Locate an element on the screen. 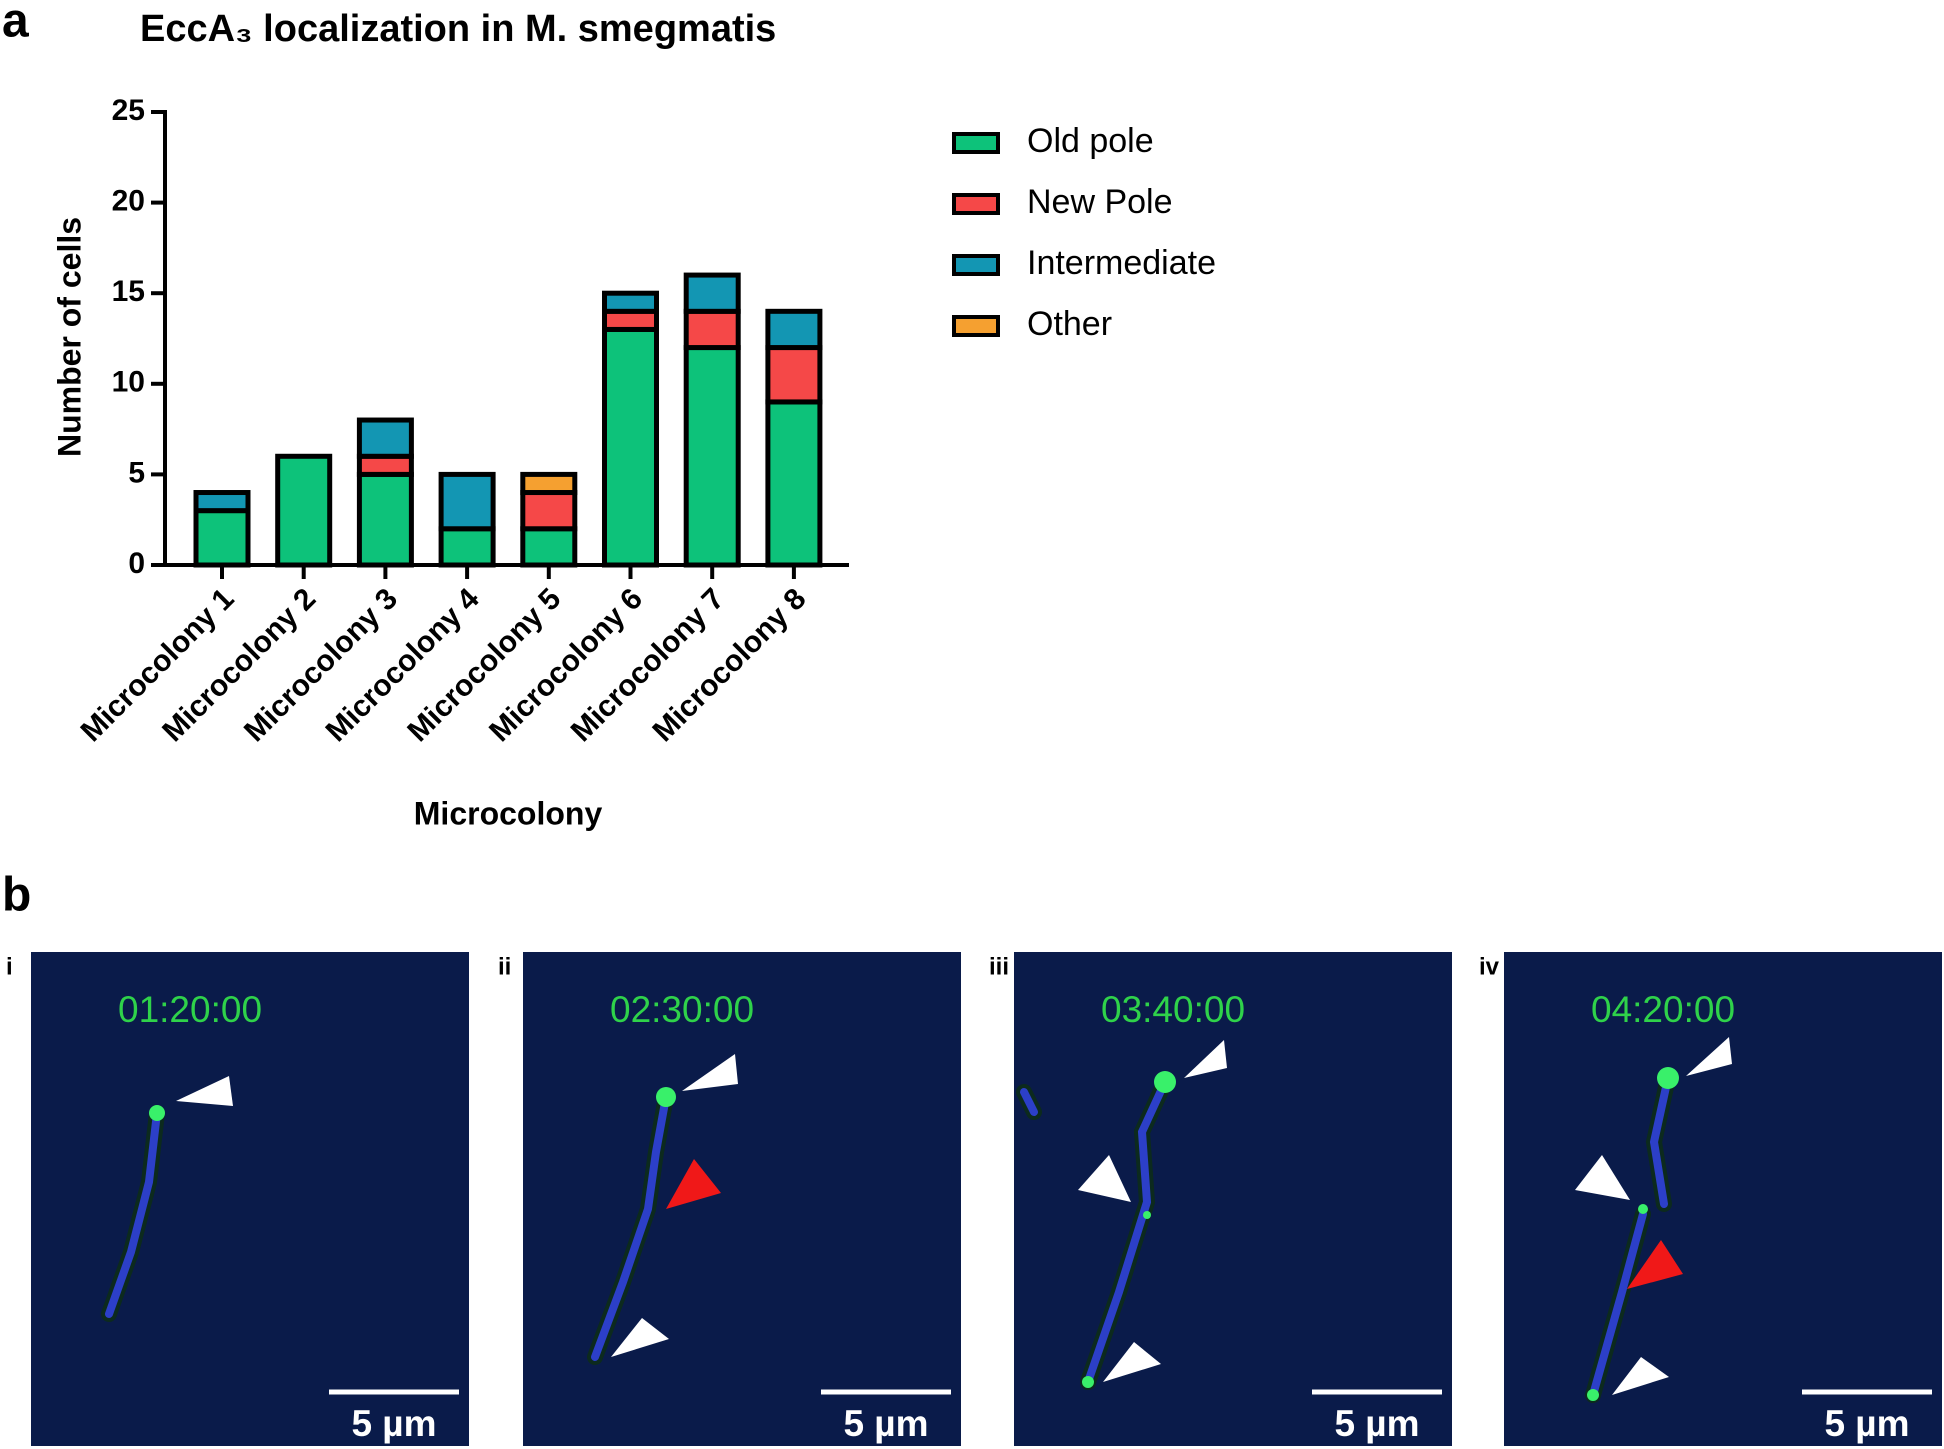  timestamp: 01:20:00 is located at coordinates (190, 1009).